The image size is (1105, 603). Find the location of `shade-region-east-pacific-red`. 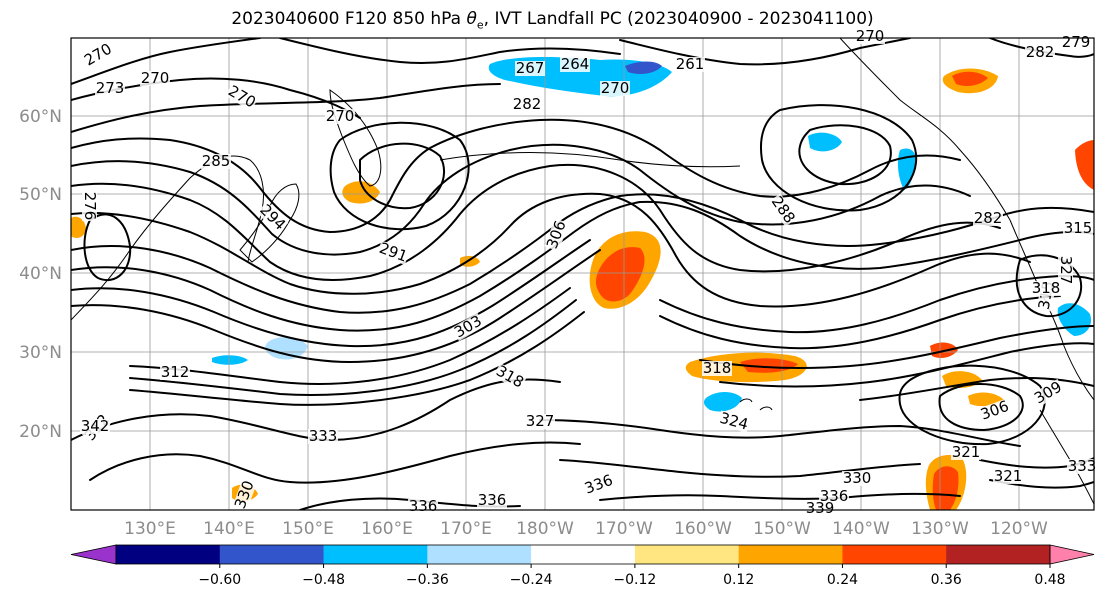

shade-region-east-pacific-red is located at coordinates (945, 488).